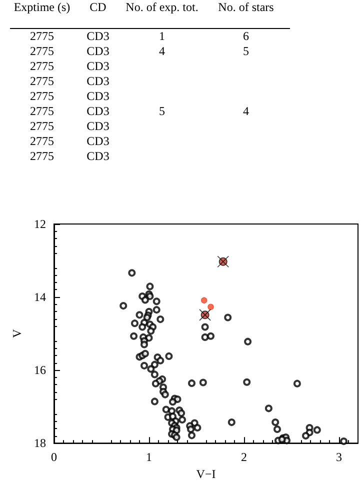 This screenshot has width=363, height=485. Describe the element at coordinates (246, 8) in the screenshot. I see `category-label: No. of stars` at that location.